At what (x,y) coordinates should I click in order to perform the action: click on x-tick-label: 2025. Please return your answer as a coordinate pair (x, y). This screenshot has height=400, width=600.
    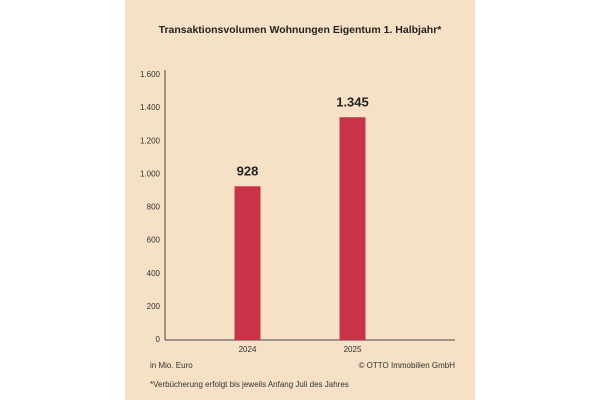
    Looking at the image, I should click on (353, 349).